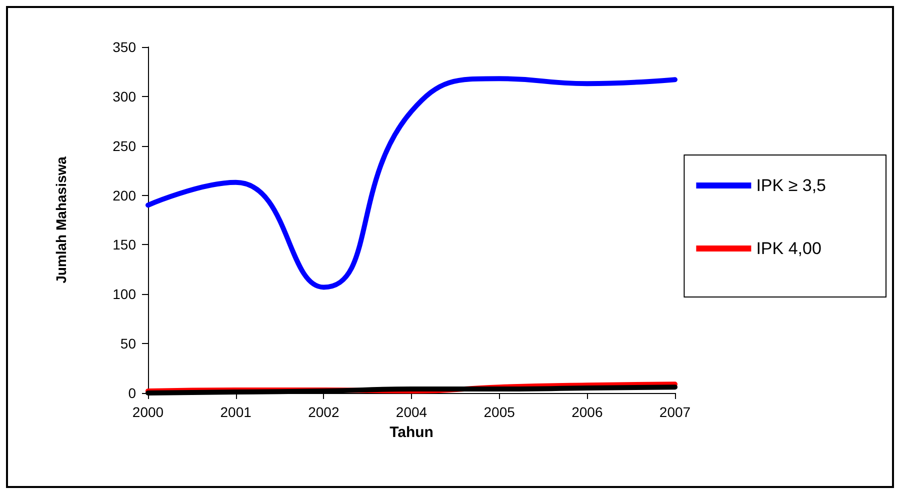 The image size is (904, 496). What do you see at coordinates (236, 412) in the screenshot?
I see `x-tick-label: 2001` at bounding box center [236, 412].